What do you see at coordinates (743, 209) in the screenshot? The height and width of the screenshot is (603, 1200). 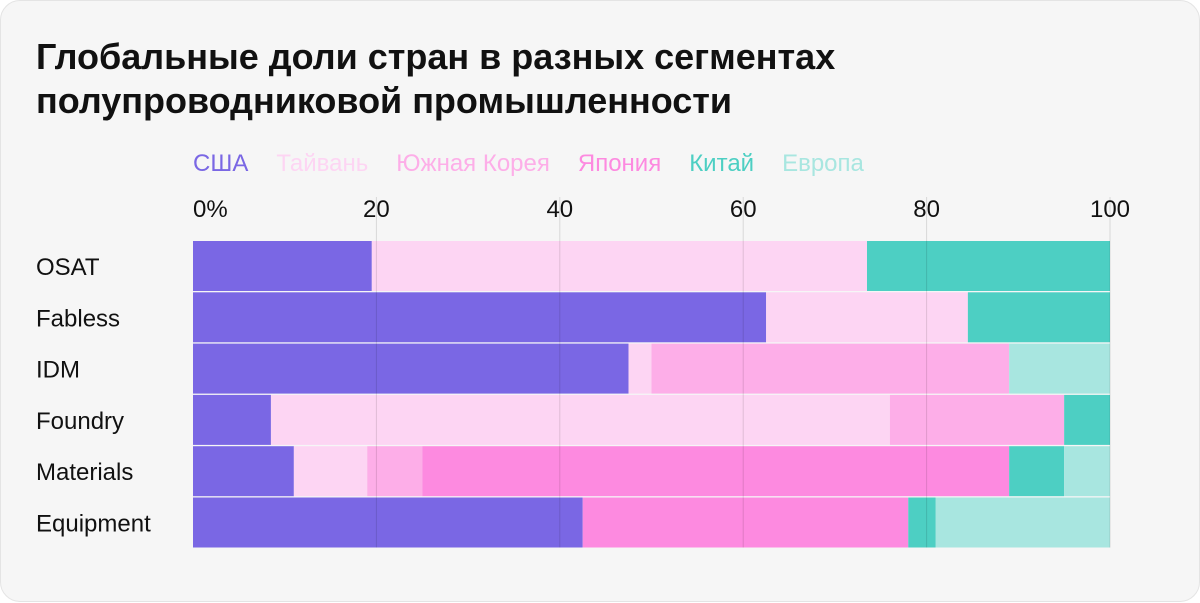 I see `x-tick-label: 60` at bounding box center [743, 209].